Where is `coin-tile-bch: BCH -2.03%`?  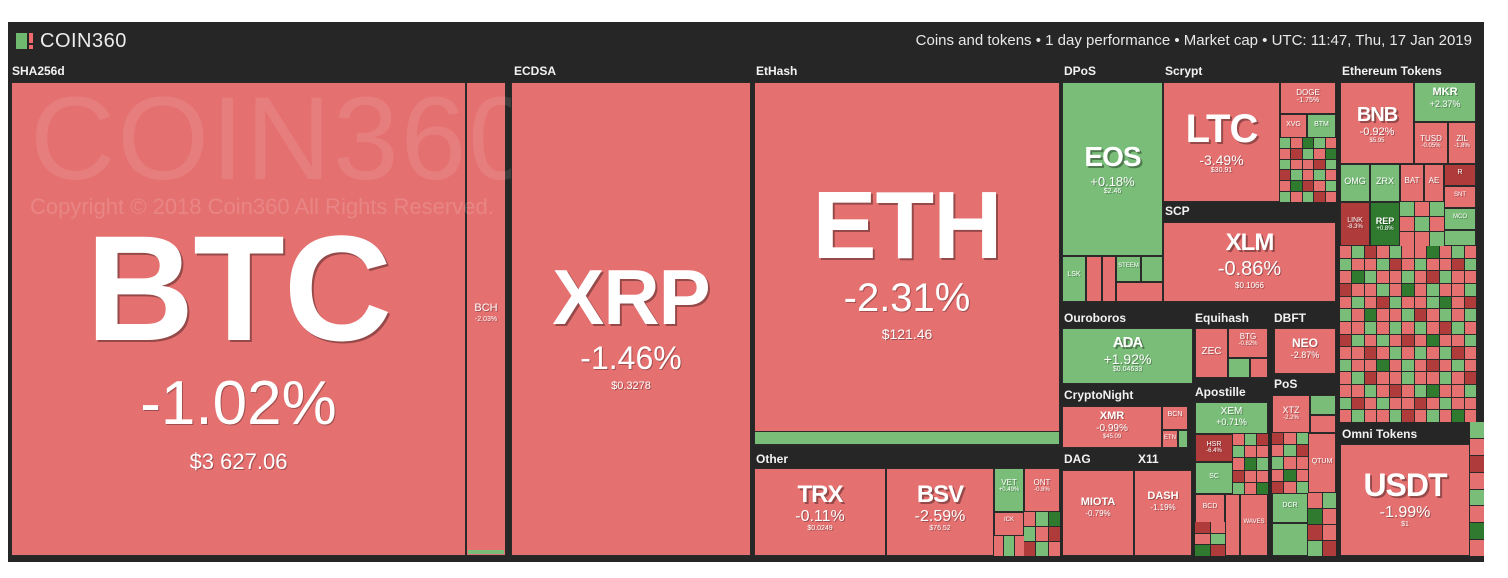 coin-tile-bch: BCH -2.03% is located at coordinates (486, 319).